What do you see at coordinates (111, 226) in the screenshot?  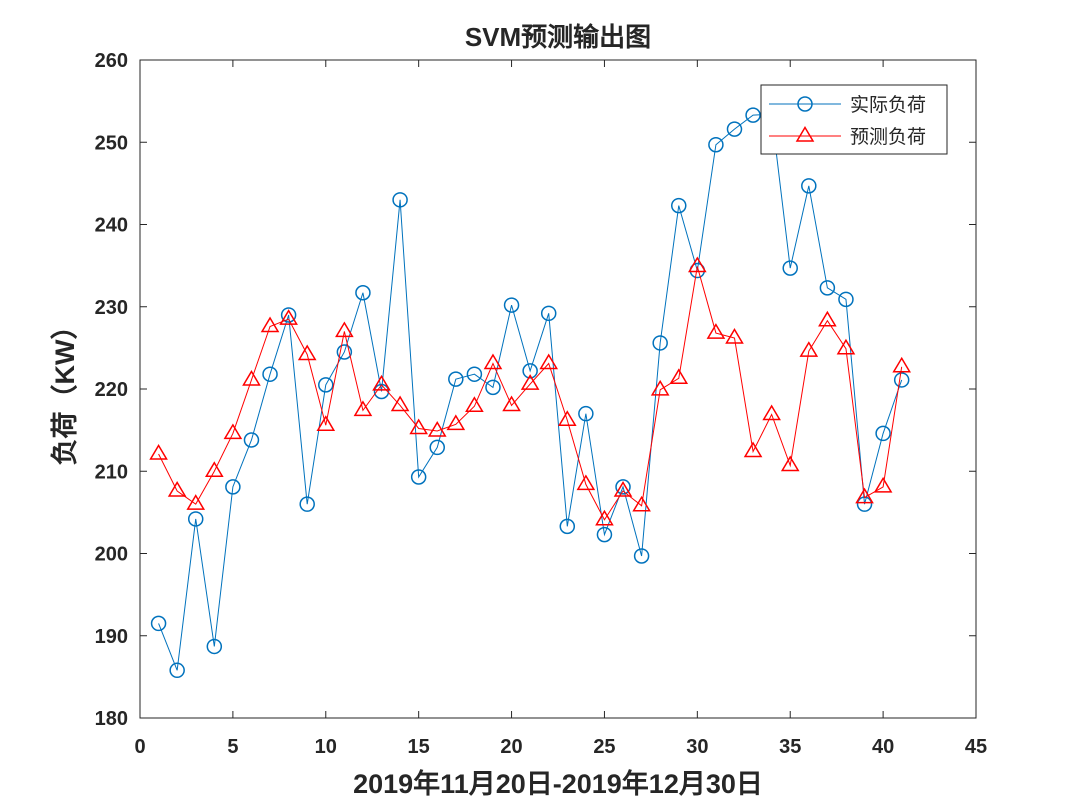 I see `y-tick-label: 240` at bounding box center [111, 226].